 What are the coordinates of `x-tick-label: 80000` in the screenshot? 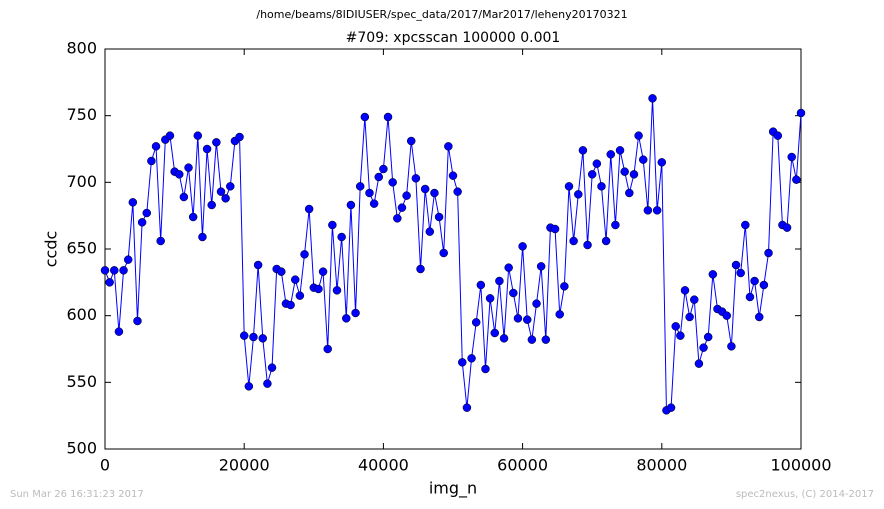 It's located at (661, 465).